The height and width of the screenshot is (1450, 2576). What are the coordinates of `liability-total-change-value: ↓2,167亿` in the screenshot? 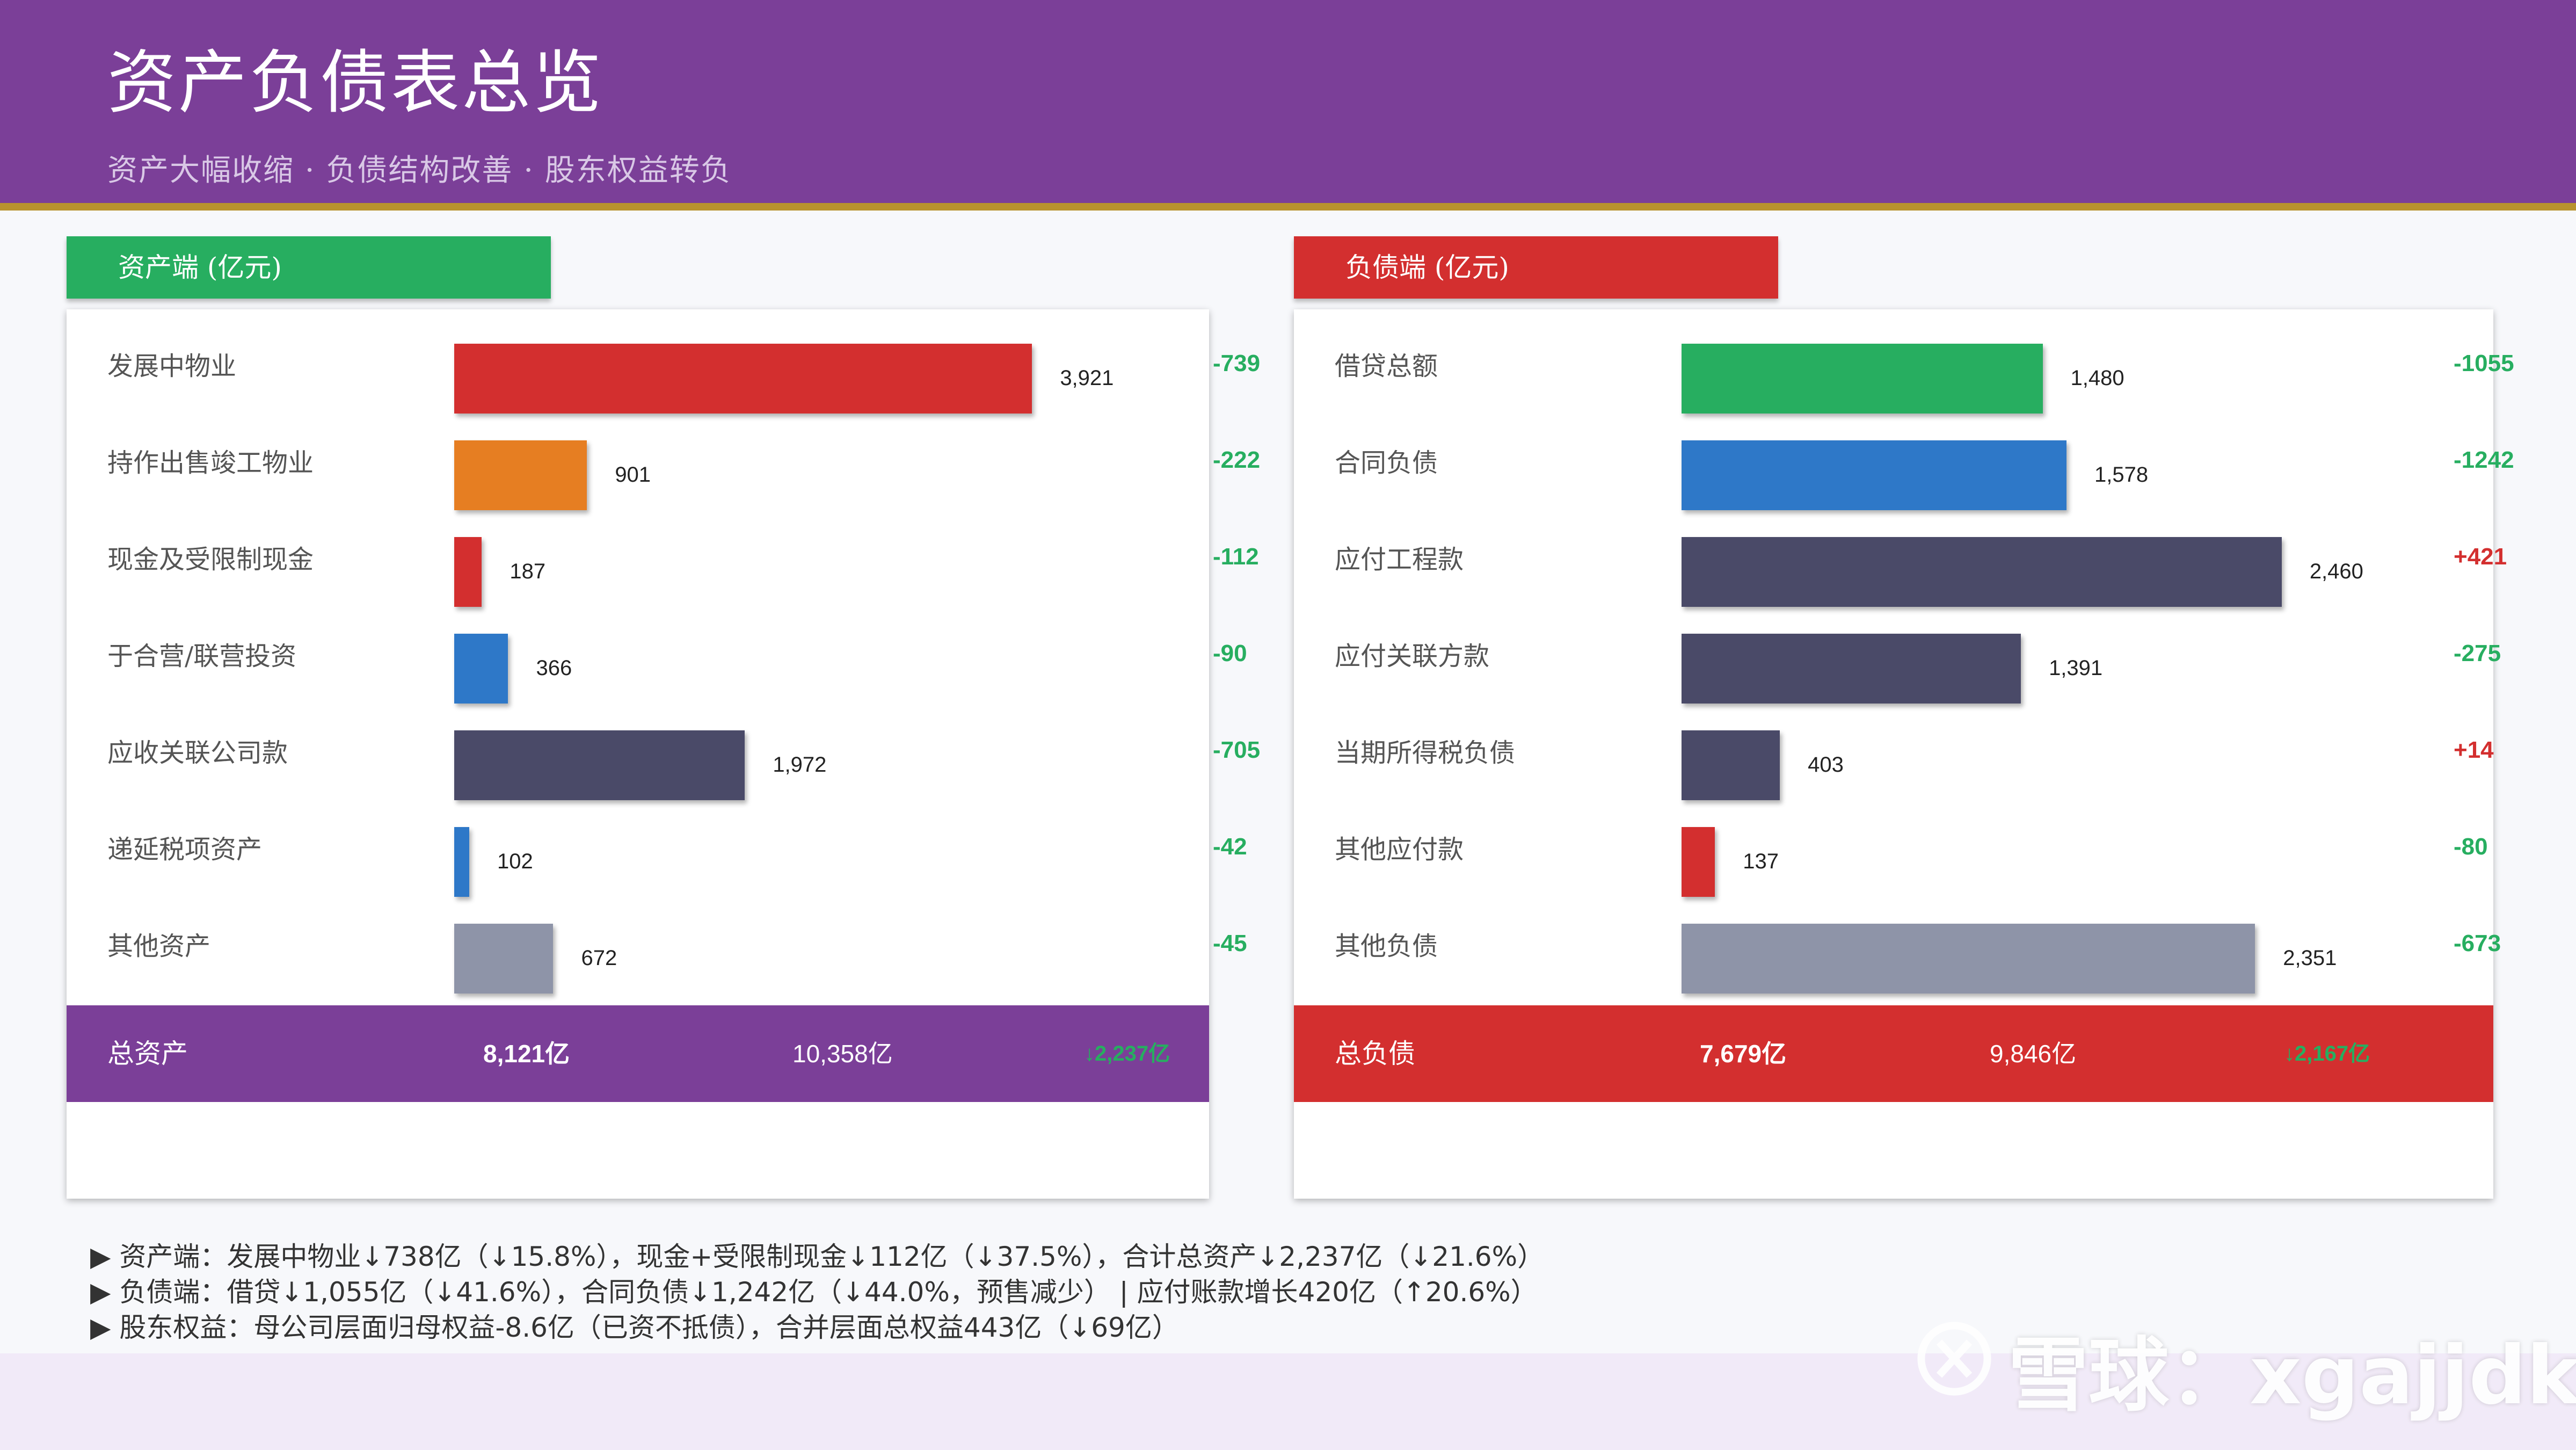 It's located at (2327, 1053).